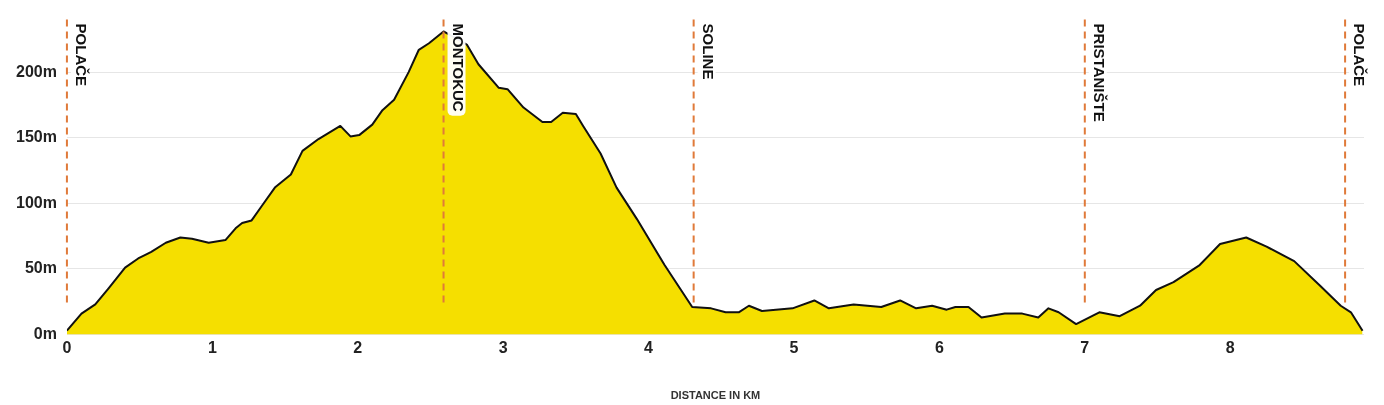  I want to click on x-tick-label: 2, so click(358, 348).